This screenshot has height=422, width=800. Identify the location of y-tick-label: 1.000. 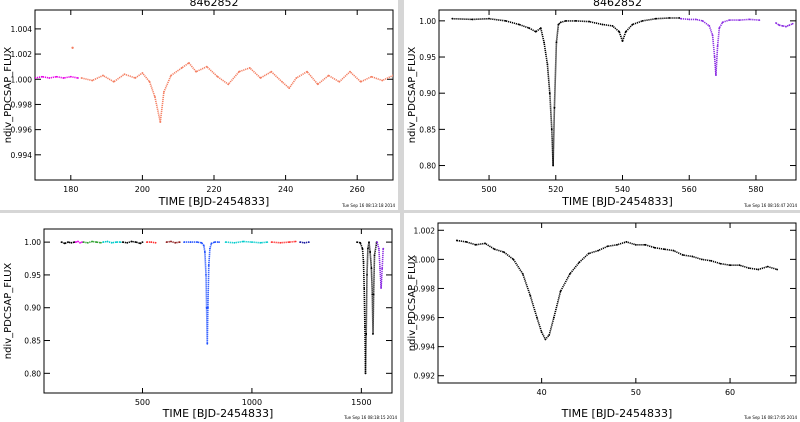
(425, 259).